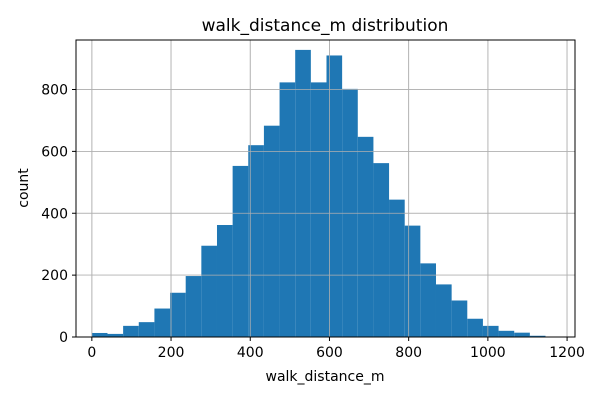  What do you see at coordinates (63, 338) in the screenshot?
I see `y-tick-label: 0` at bounding box center [63, 338].